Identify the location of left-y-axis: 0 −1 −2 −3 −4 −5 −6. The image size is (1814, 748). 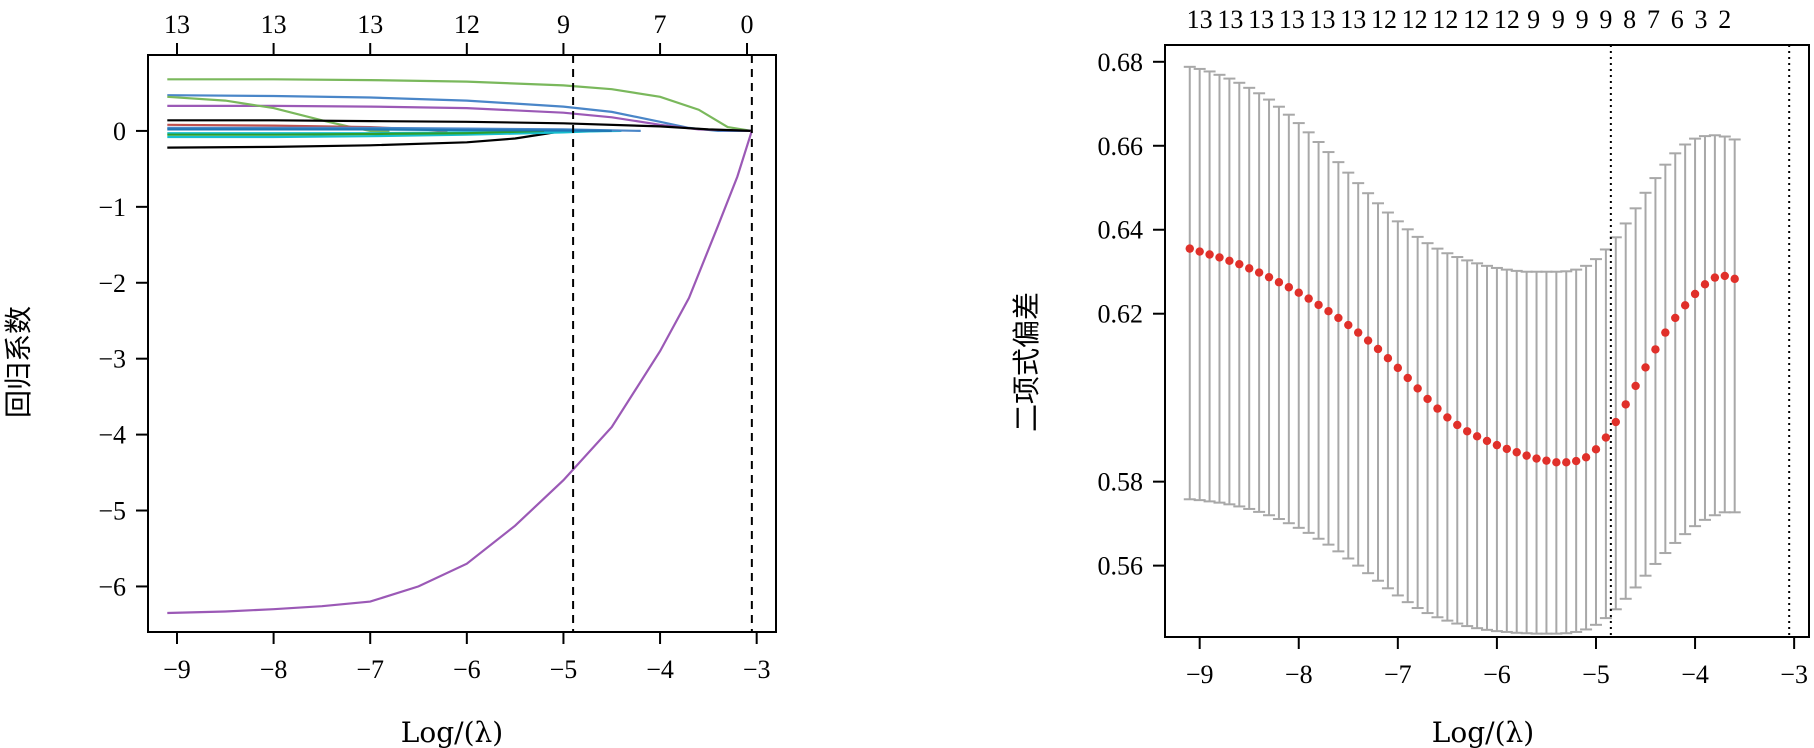
(123, 359).